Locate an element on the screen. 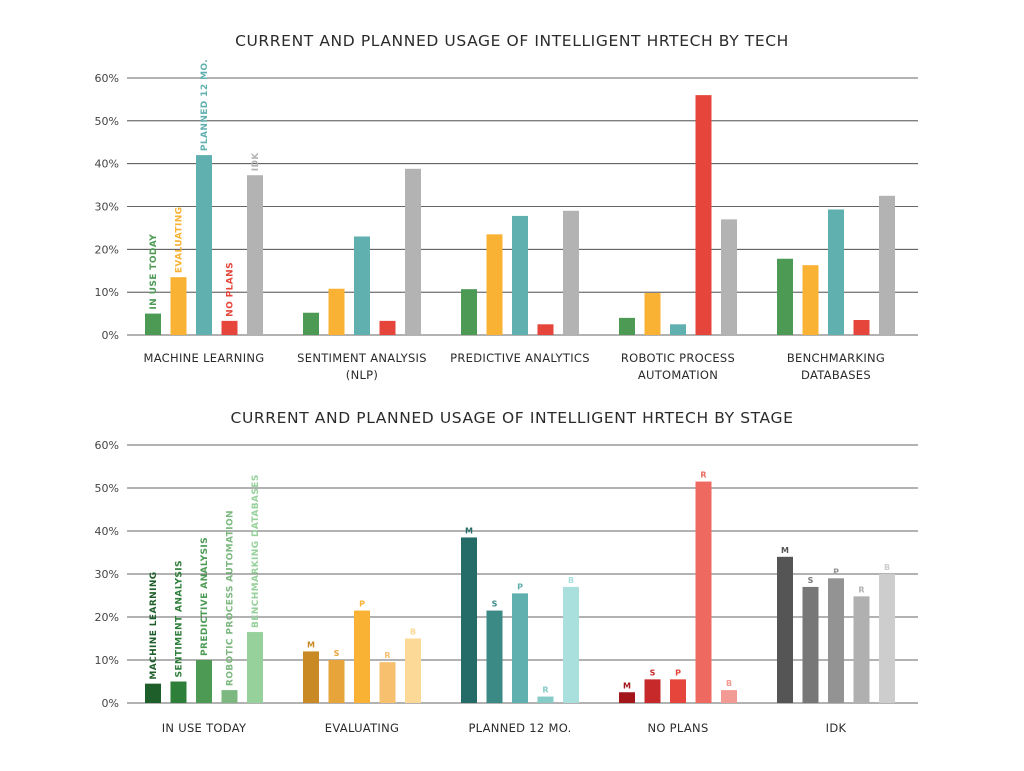 The height and width of the screenshot is (771, 1024). x-category-label: EVALUATING is located at coordinates (362, 728).